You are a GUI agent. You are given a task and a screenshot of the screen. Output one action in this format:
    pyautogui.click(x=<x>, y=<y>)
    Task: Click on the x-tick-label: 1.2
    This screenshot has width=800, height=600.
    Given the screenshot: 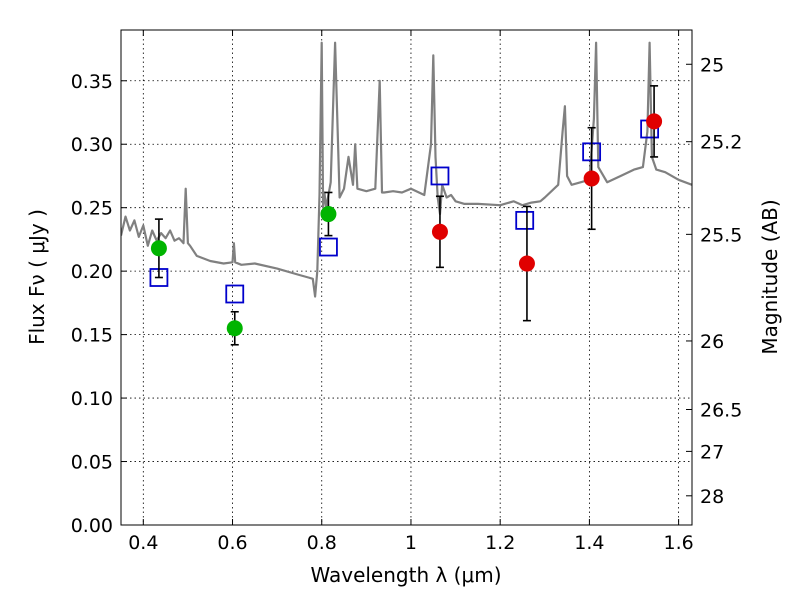 What is the action you would take?
    pyautogui.click(x=500, y=543)
    